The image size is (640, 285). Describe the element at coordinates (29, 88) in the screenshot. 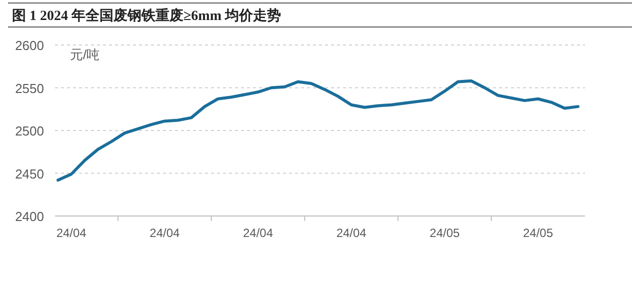

I see `y-tick-label: 2550` at that location.